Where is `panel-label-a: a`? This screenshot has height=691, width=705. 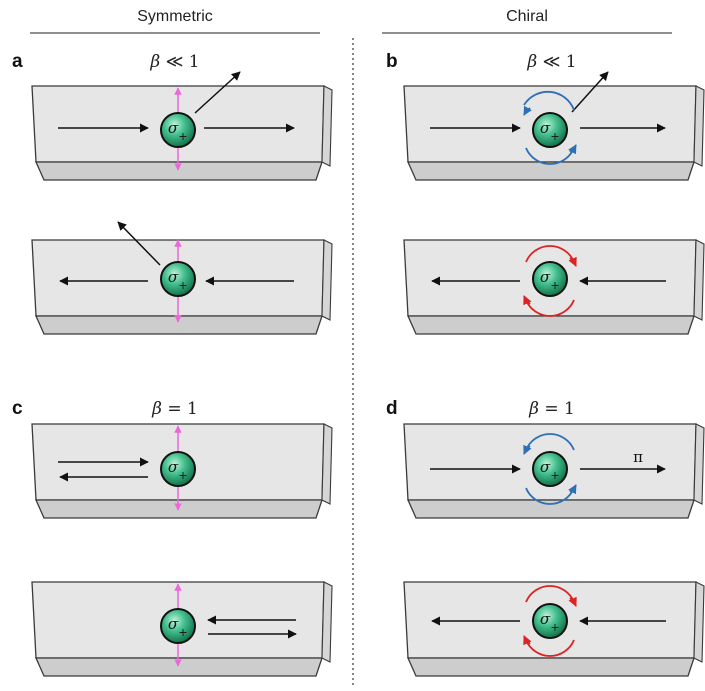 panel-label-a: a is located at coordinates (17, 61).